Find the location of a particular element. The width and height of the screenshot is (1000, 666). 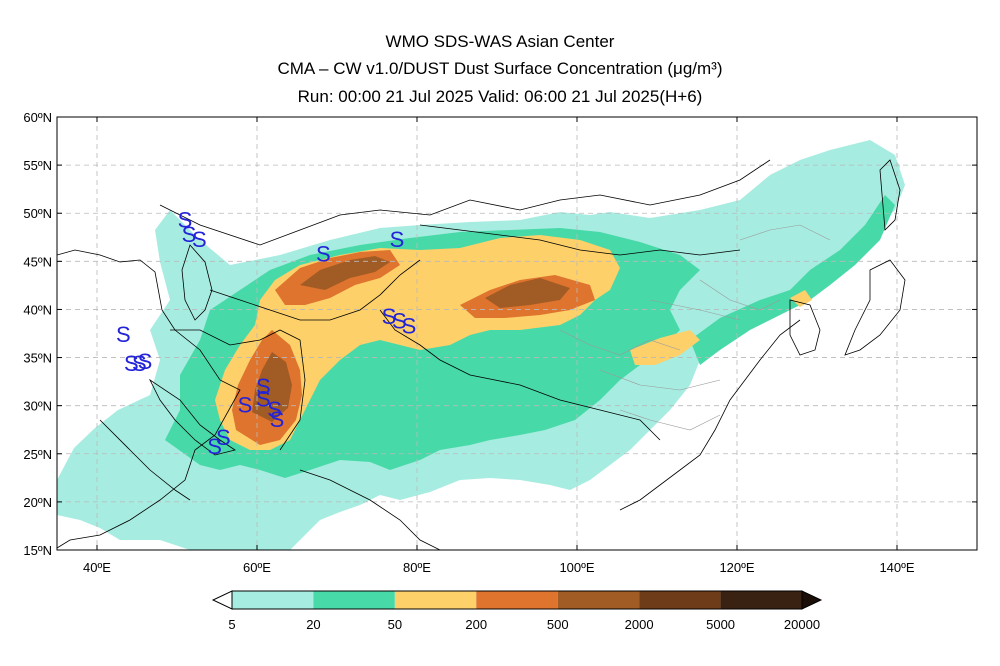

lat-tick-label: 40ºN is located at coordinates (37, 309).